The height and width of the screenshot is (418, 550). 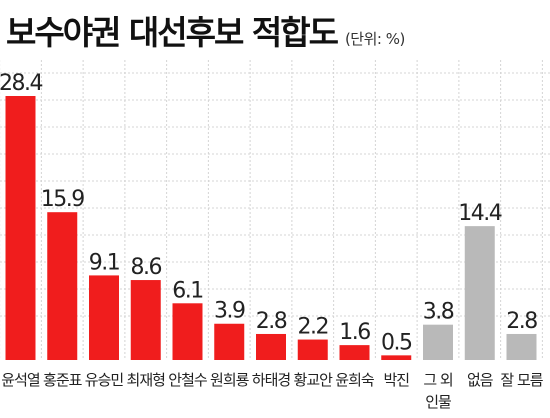 I want to click on value-label-4: 8.6, so click(x=146, y=267).